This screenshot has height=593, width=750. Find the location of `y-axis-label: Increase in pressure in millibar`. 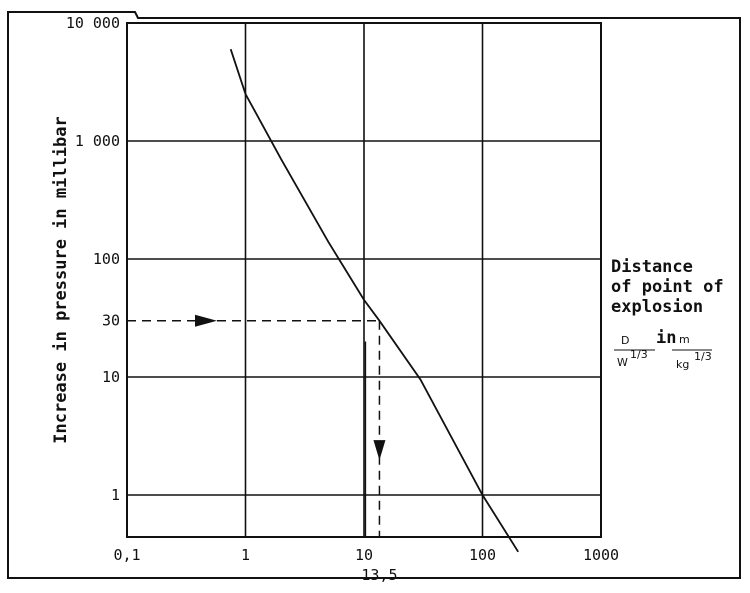

y-axis-label: Increase in pressure in millibar is located at coordinates (61, 280).